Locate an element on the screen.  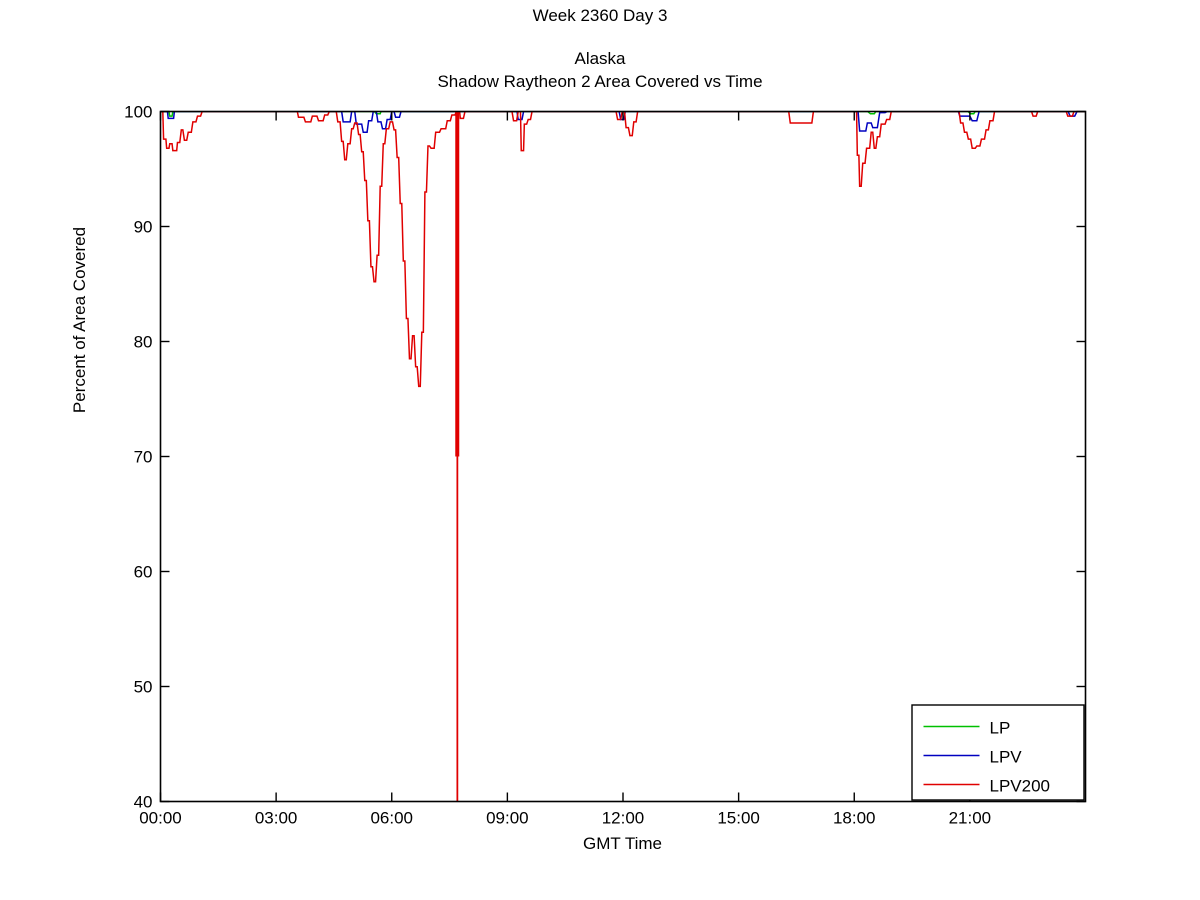
x-tick-label: 09:00 is located at coordinates (507, 818).